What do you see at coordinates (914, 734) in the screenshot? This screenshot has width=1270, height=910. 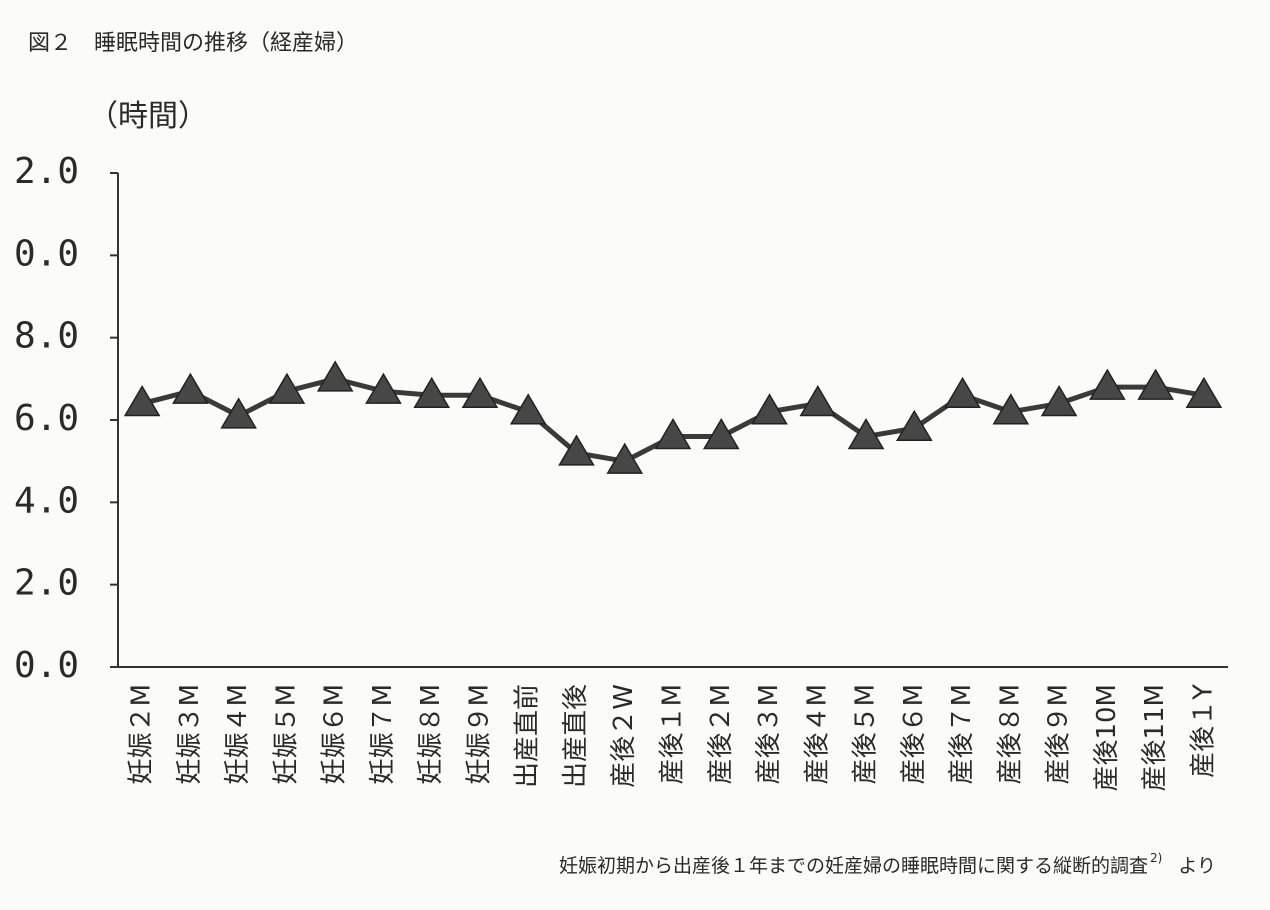 I see `x-tick-label: 産後６M` at bounding box center [914, 734].